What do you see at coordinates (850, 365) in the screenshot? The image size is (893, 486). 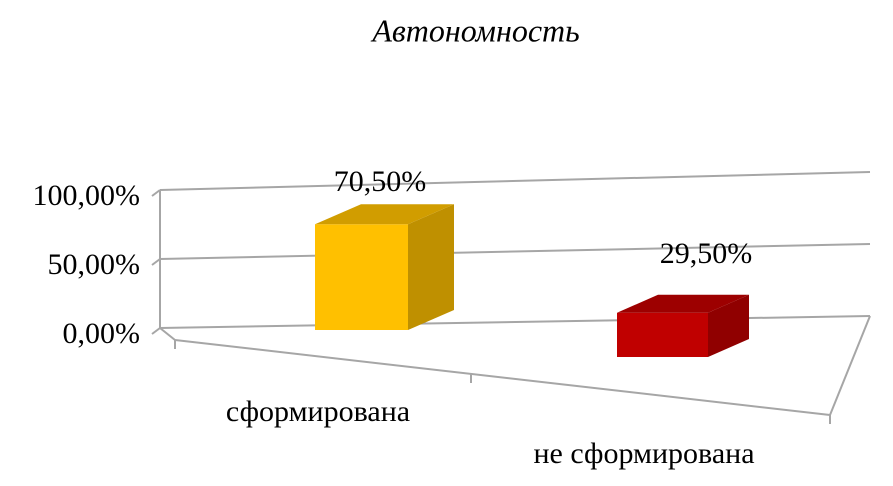 I see `floor-right-edge` at bounding box center [850, 365].